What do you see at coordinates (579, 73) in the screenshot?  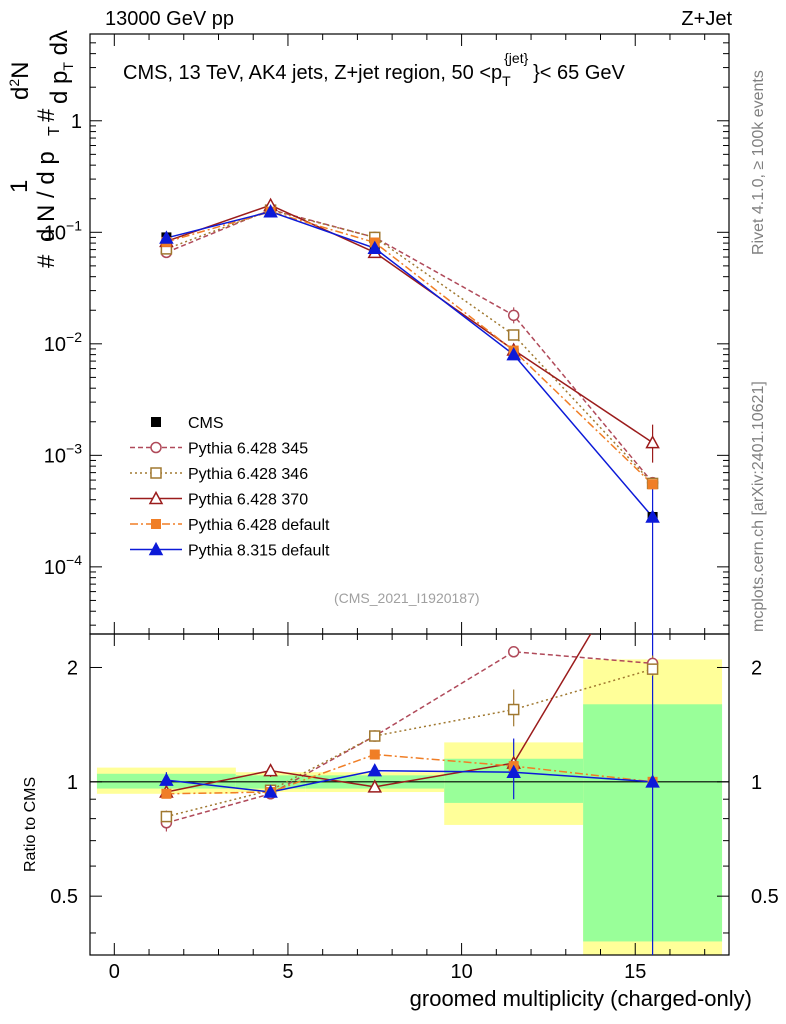 I see `title-post: }< 65 GeV` at bounding box center [579, 73].